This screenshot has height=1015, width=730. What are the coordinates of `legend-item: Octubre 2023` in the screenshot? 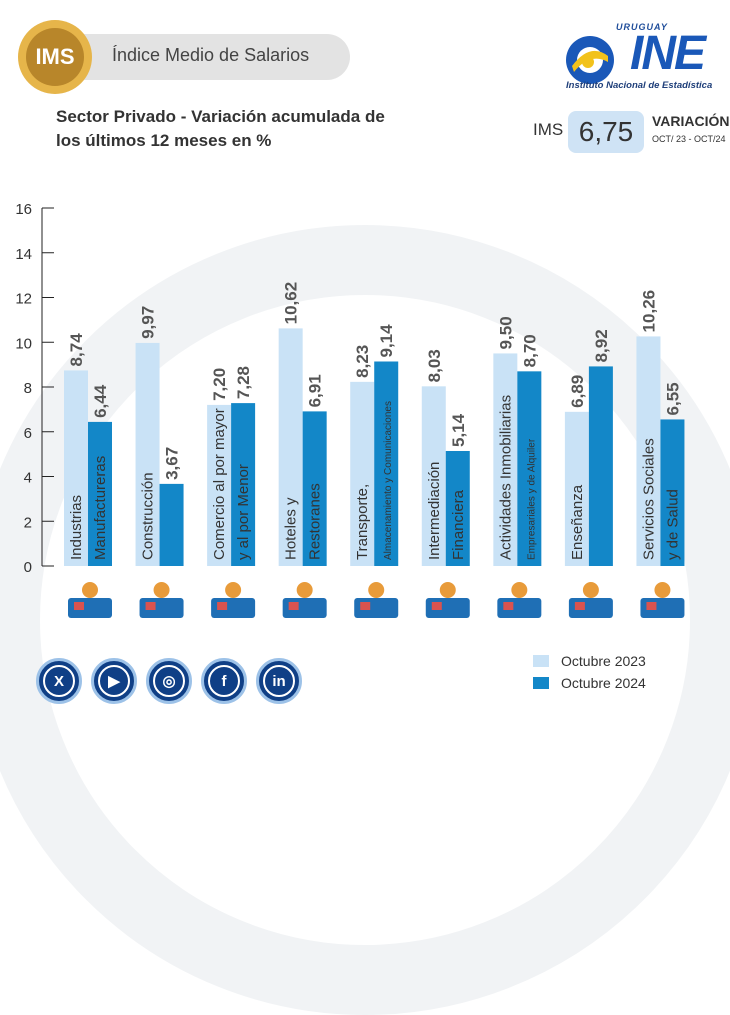 It's located at (589, 661).